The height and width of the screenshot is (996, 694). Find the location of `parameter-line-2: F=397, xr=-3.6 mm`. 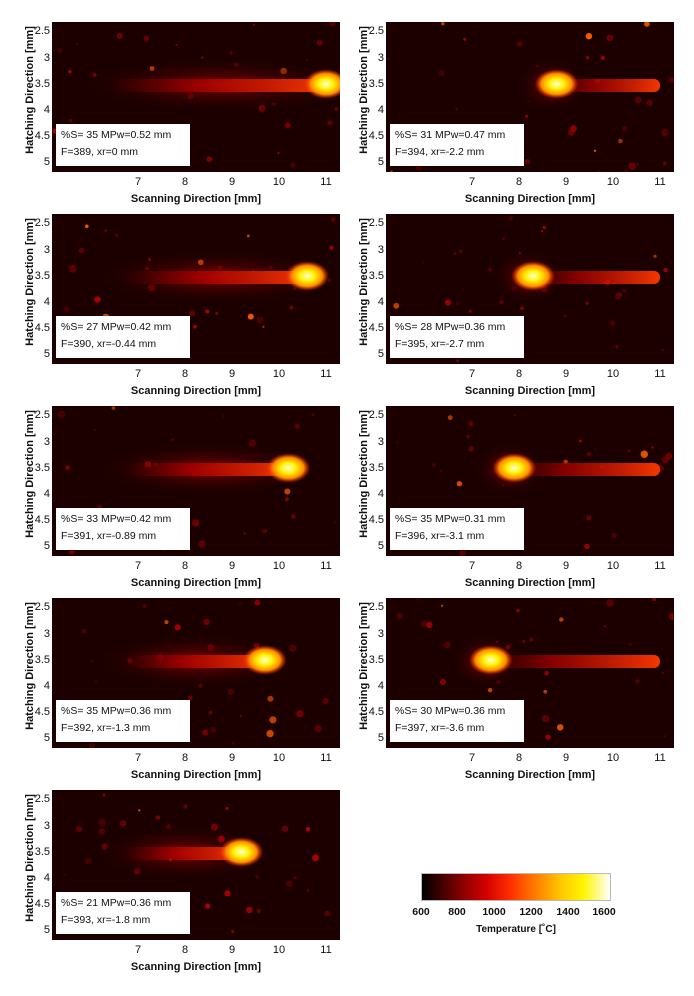

parameter-line-2: F=397, xr=-3.6 mm is located at coordinates (440, 728).